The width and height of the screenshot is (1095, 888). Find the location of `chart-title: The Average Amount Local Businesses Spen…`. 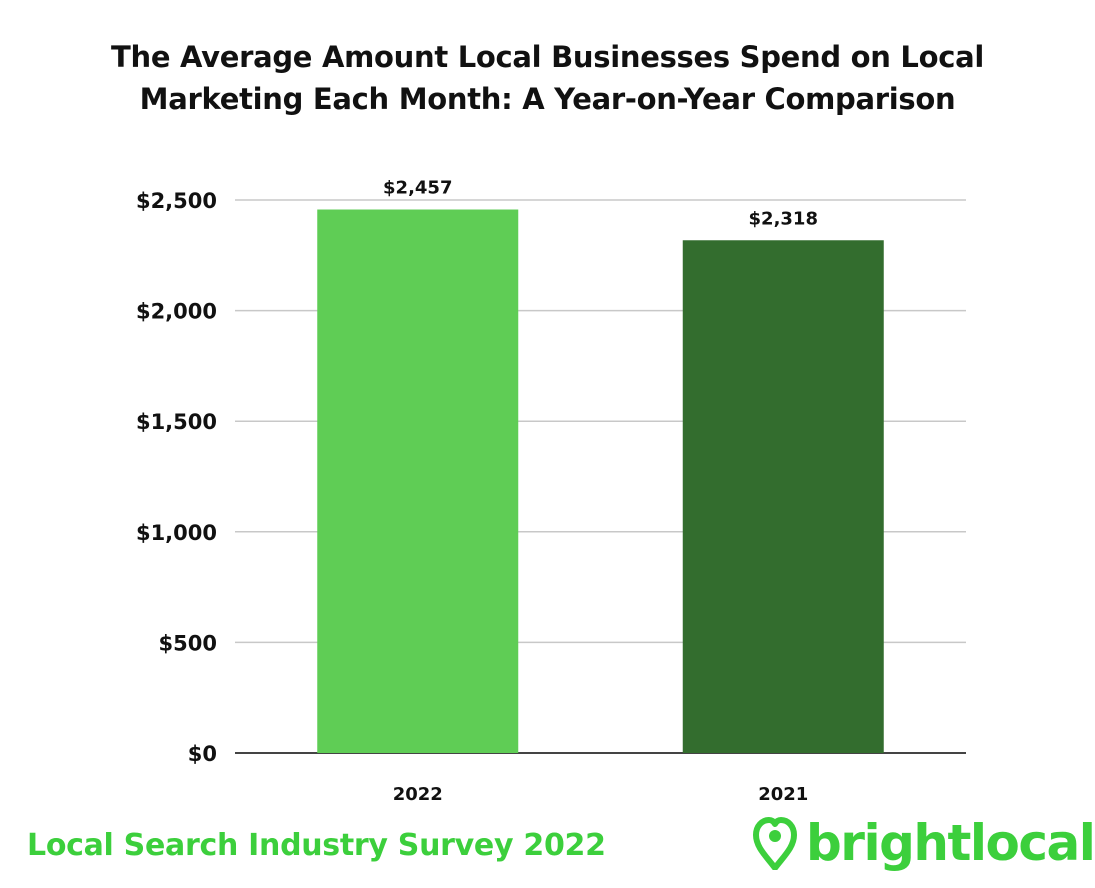

chart-title: The Average Amount Local Businesses Spen… is located at coordinates (547, 78).